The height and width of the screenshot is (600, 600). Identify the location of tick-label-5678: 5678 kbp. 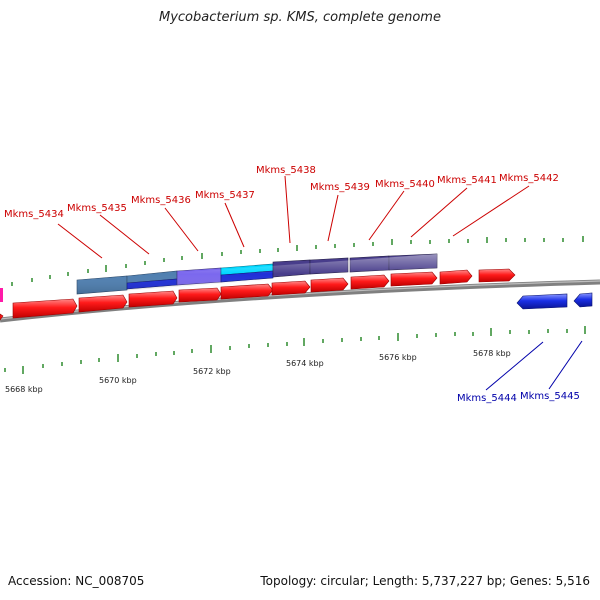
(492, 353).